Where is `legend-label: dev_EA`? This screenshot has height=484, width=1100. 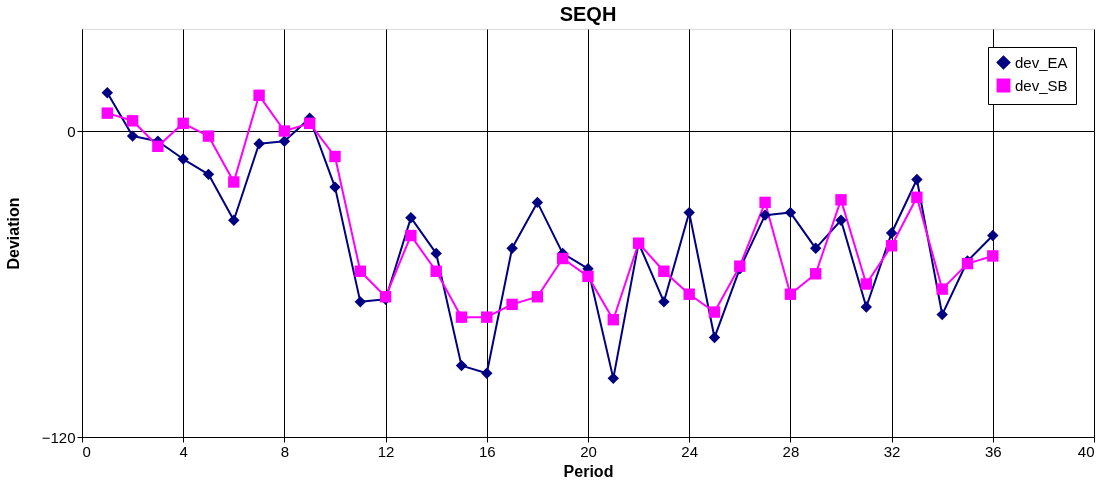 legend-label: dev_EA is located at coordinates (1041, 62).